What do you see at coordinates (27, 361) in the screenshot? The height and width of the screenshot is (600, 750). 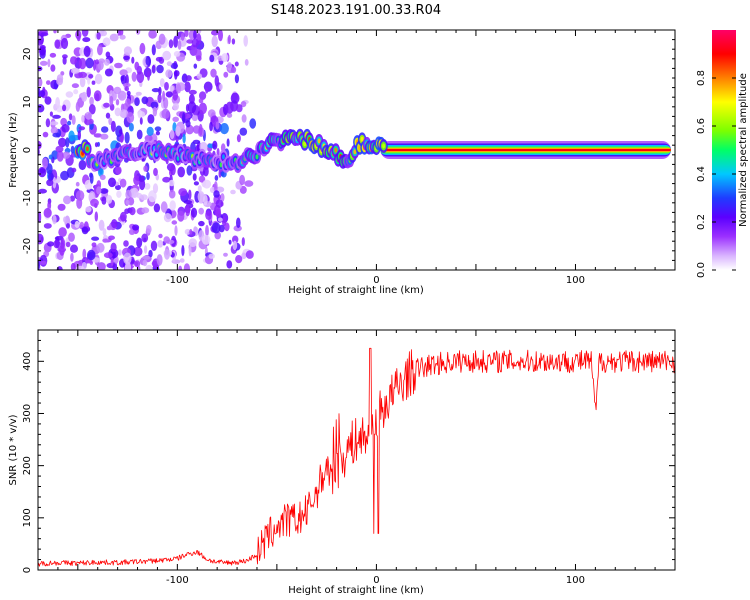 I see `y-tick-label: 400` at bounding box center [27, 361].